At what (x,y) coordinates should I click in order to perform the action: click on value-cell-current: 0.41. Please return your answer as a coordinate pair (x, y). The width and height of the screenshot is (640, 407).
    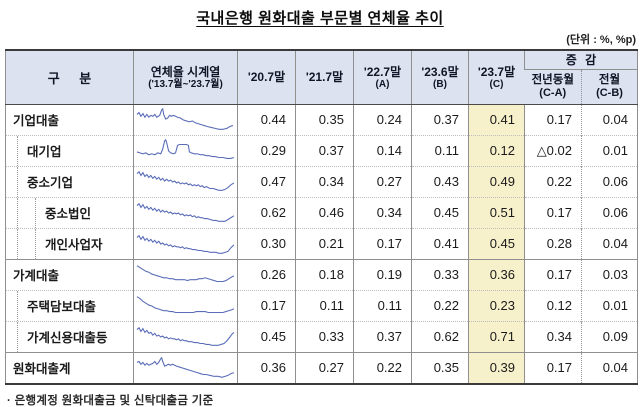
    Looking at the image, I should click on (496, 119).